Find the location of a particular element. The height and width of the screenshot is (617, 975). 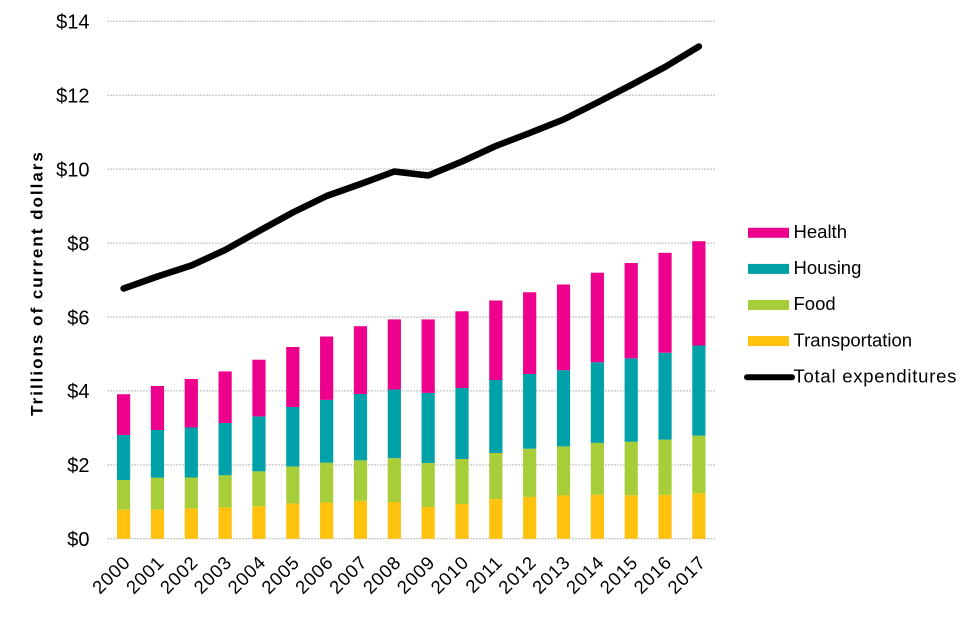

svg-text: $12 is located at coordinates (72, 97).